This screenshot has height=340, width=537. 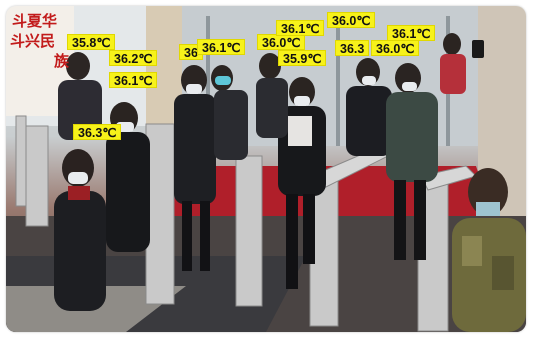 I want to click on red-sign-line-2: 斗兴民, so click(x=33, y=41).